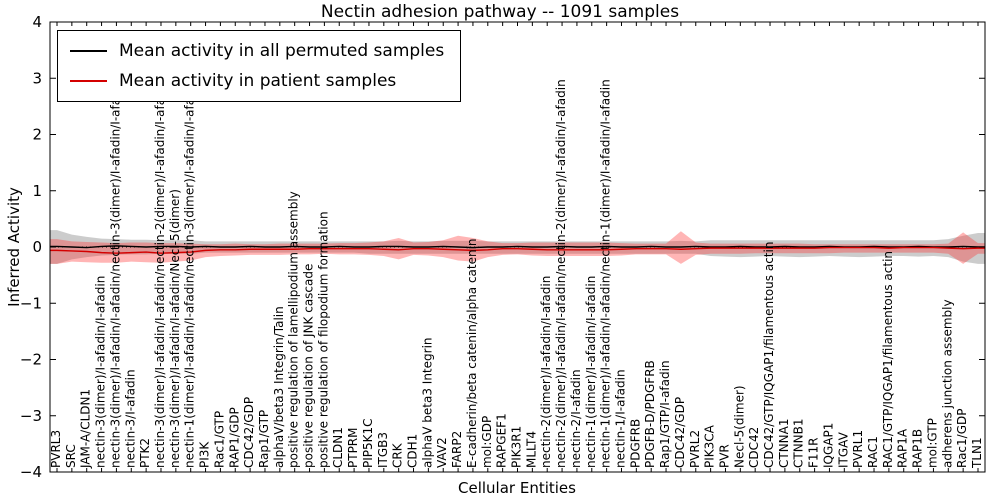 This screenshot has width=1000, height=500. Describe the element at coordinates (546, 372) in the screenshot. I see `category-label: nectin-2(dimer)/I-afadin/I-afadin` at that location.